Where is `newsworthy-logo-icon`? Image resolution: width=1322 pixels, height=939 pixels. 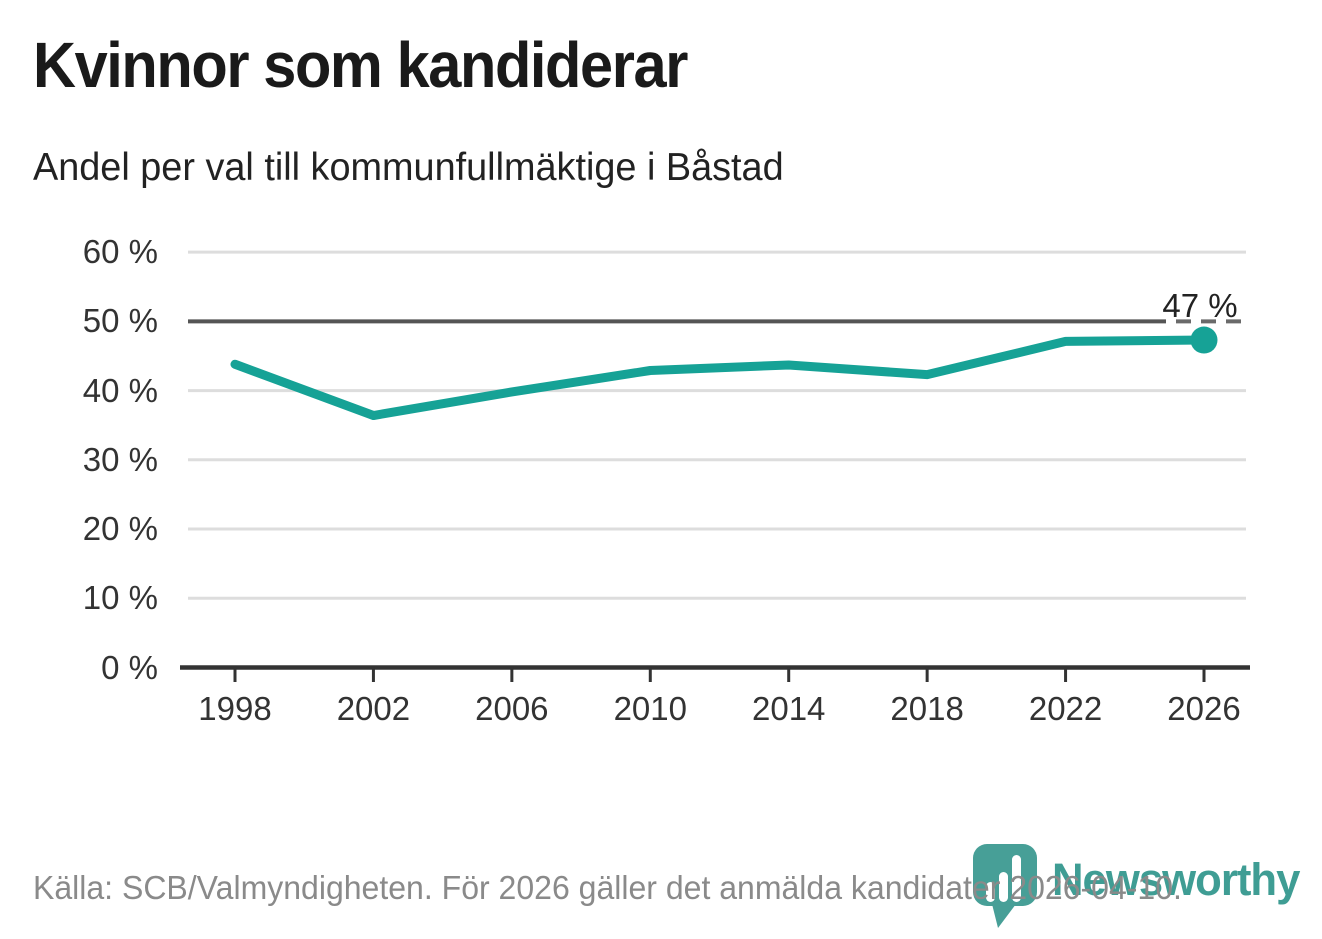
newsworthy-logo-icon is located at coordinates (1005, 886).